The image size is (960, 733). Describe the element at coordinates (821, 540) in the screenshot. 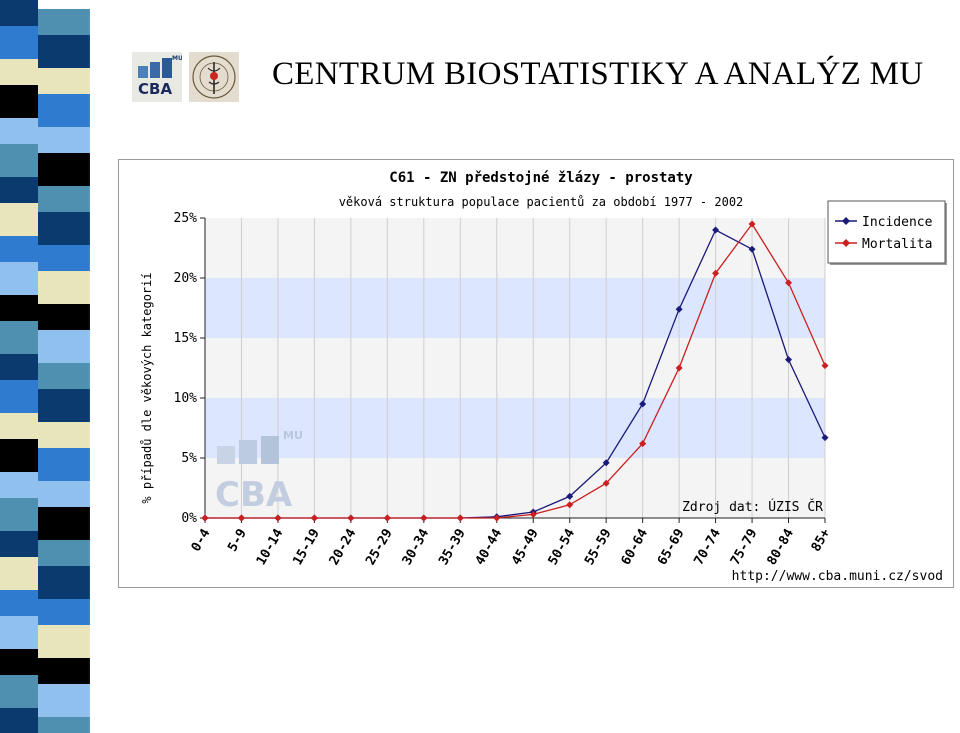

I see `x-tick-label: 85+` at that location.